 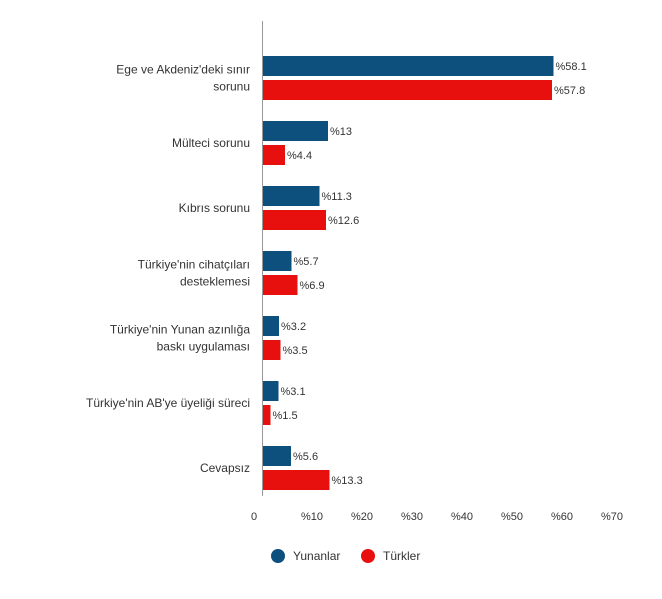 What do you see at coordinates (306, 262) in the screenshot?
I see `data-label-yunanlar-3: %5.7` at bounding box center [306, 262].